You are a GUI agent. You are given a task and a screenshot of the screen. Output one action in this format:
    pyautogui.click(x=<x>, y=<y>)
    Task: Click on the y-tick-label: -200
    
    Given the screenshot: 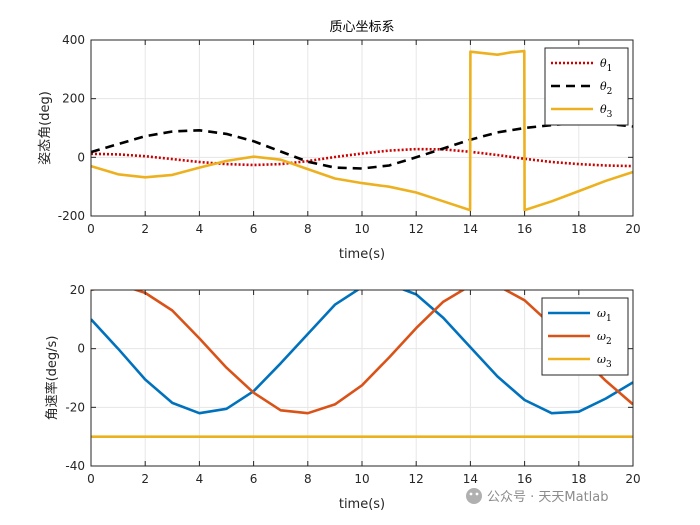 What is the action you would take?
    pyautogui.click(x=71, y=216)
    